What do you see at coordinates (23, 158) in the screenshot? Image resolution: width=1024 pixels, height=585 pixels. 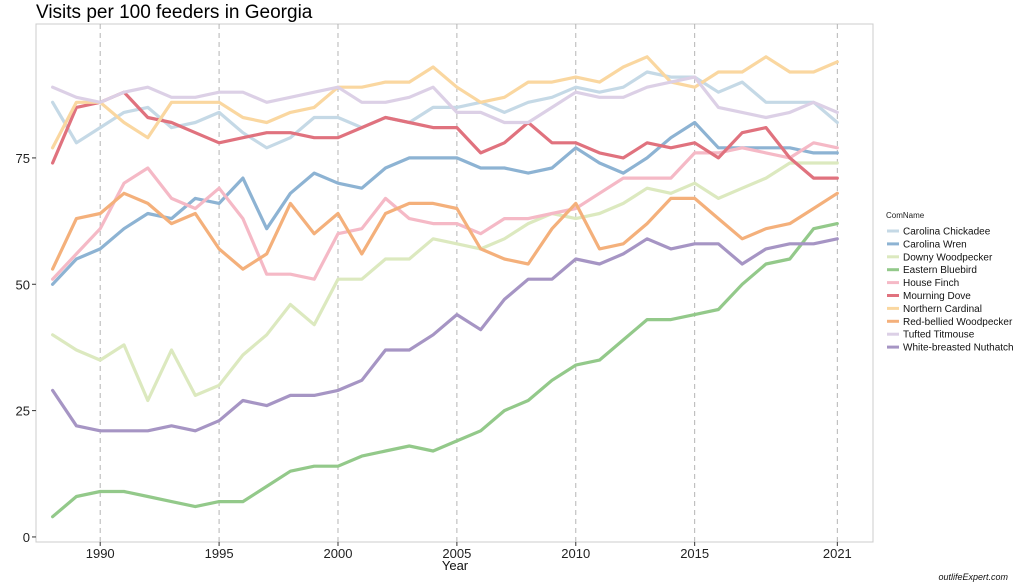 I see `y-tick-label: 75` at bounding box center [23, 158].